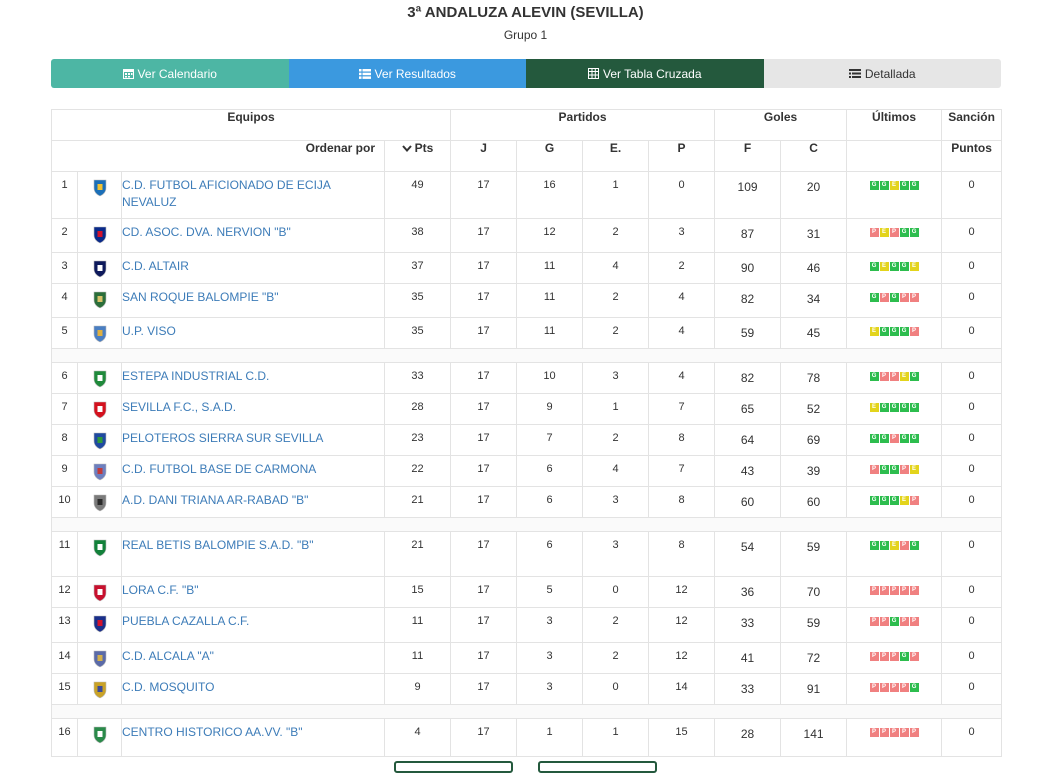  I want to click on page-subtitle: Grupo 1, so click(525, 35).